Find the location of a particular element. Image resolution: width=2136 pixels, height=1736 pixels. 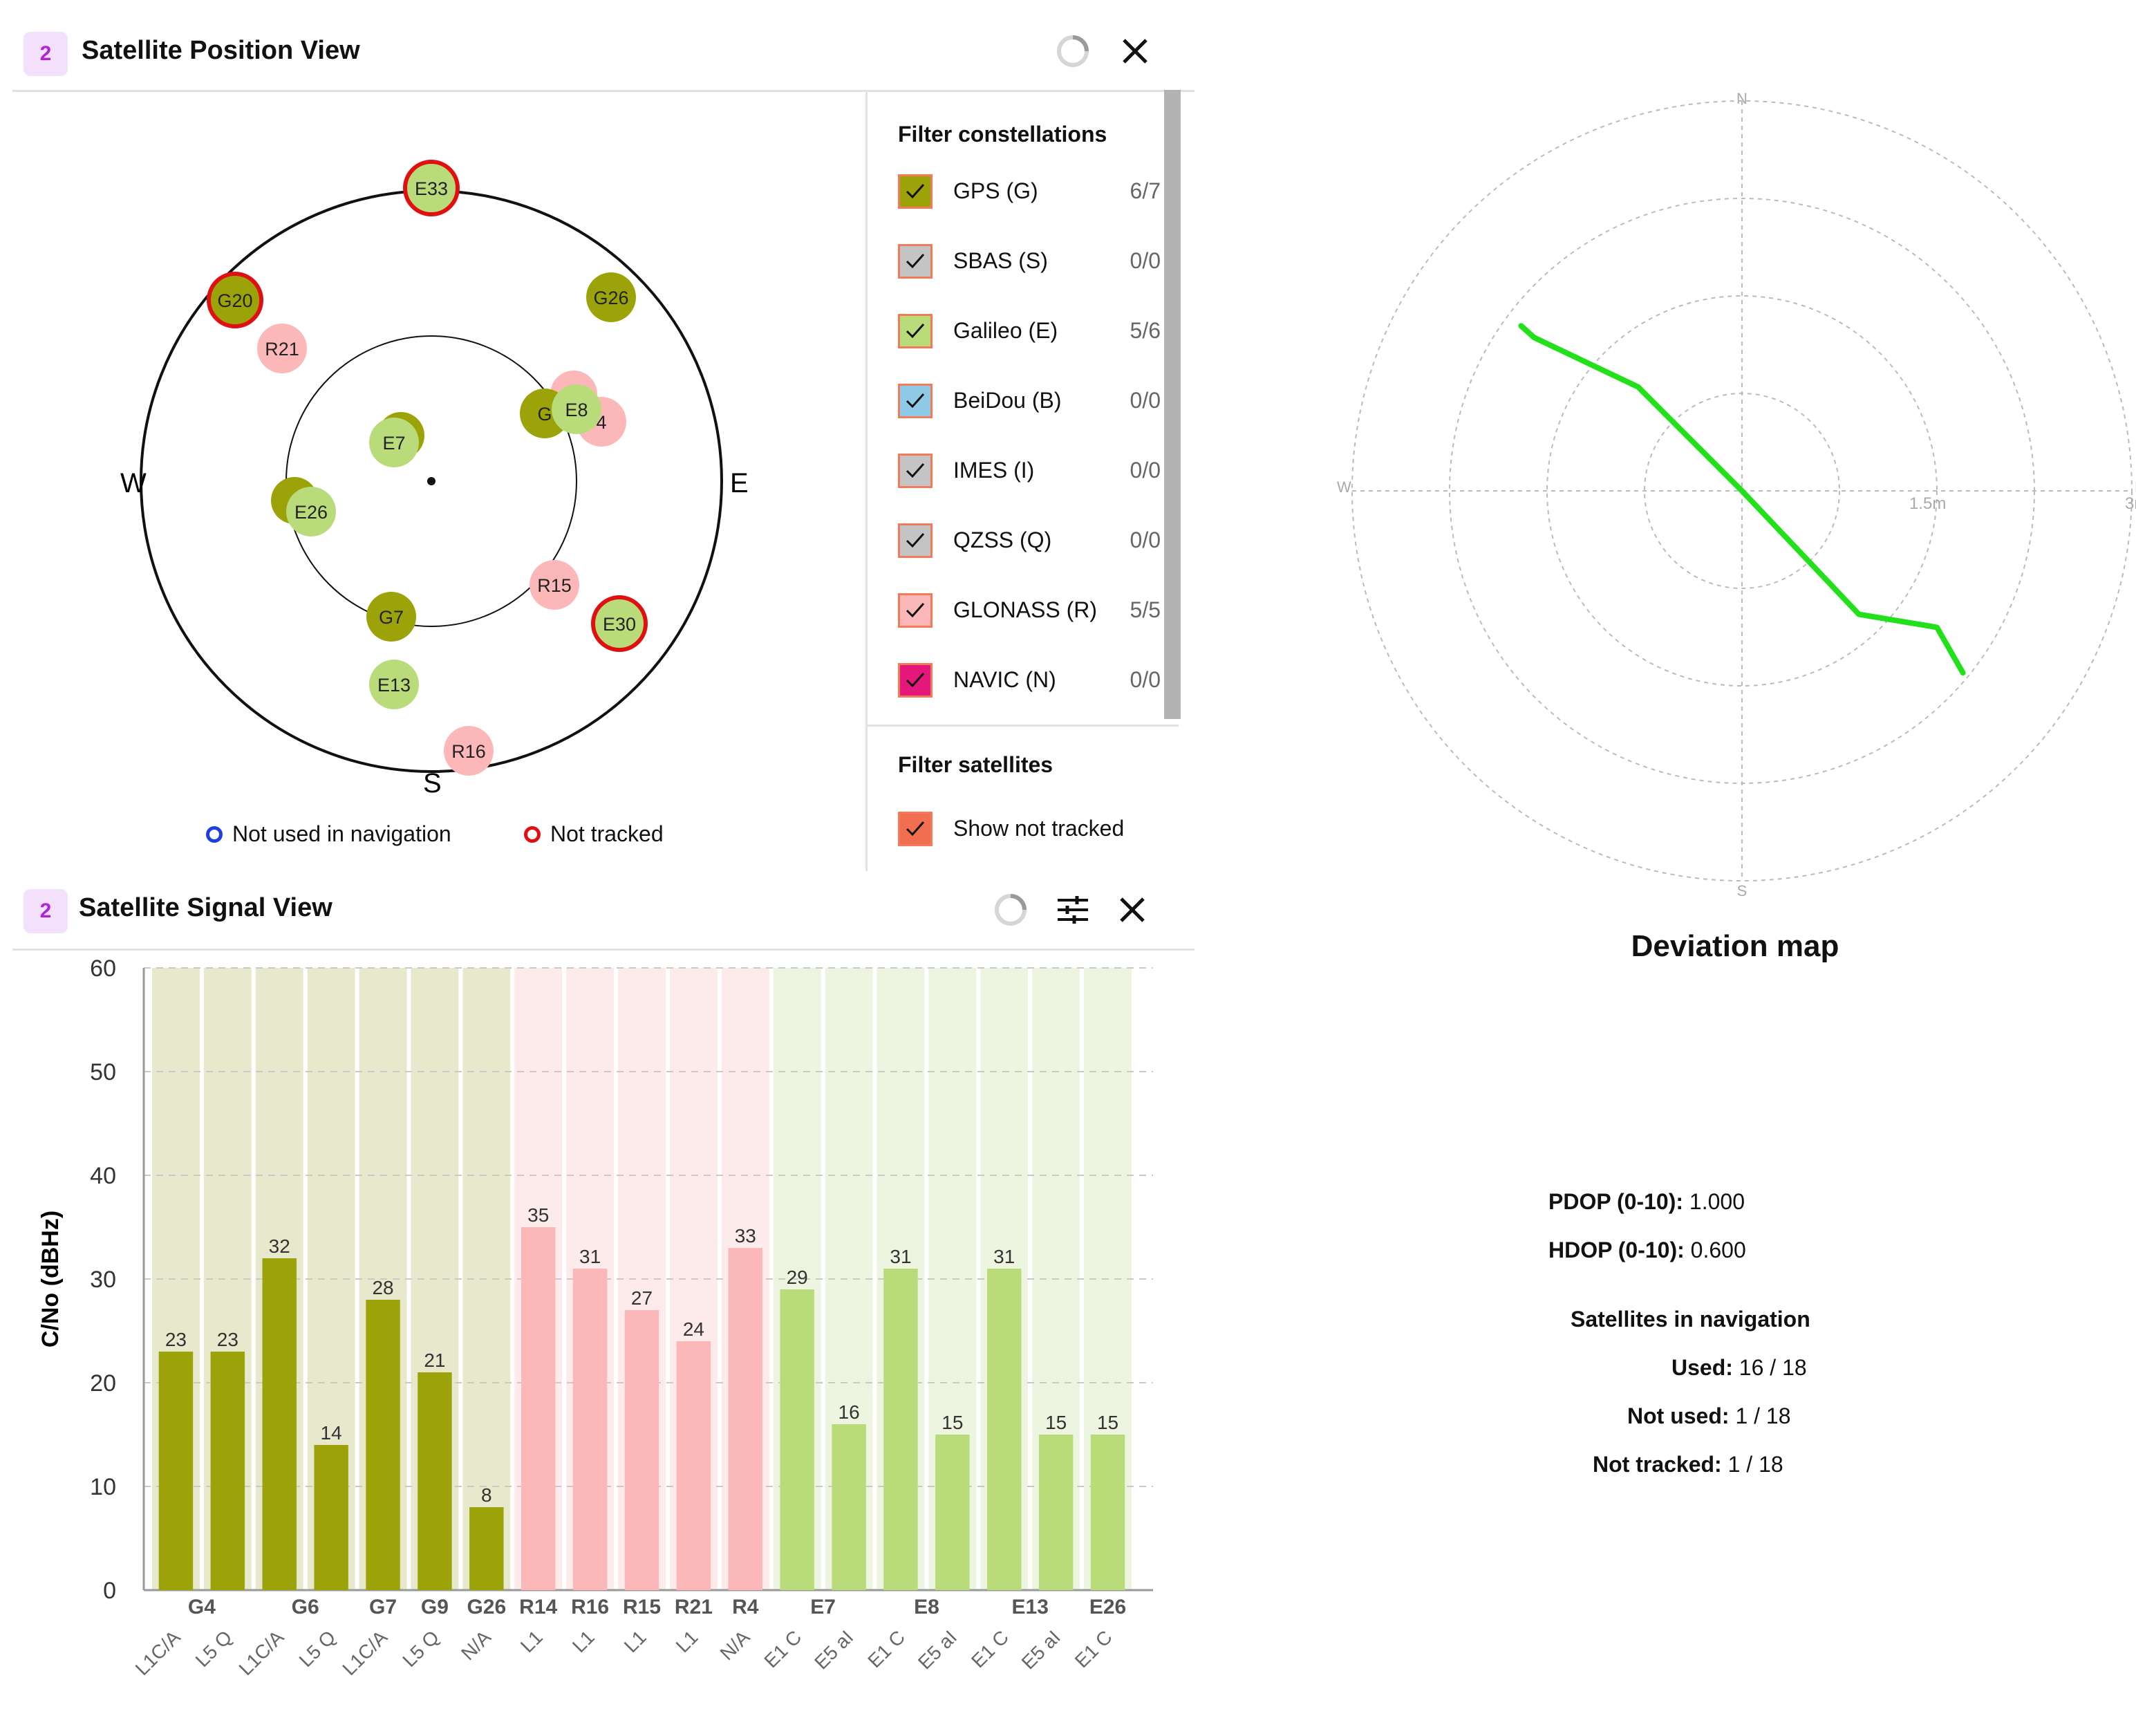

constellation-filter-row: Galileo (E) 5/6 is located at coordinates (1029, 332).